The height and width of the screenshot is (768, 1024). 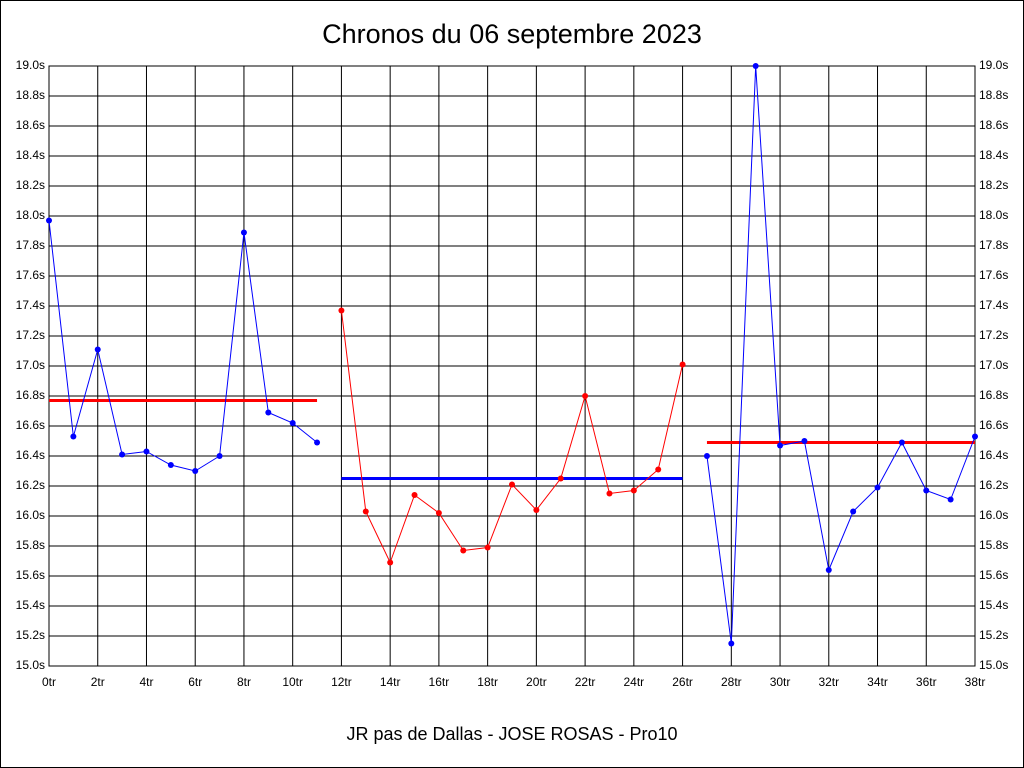 What do you see at coordinates (30, 155) in the screenshot?
I see `y-tick-label: 18.4s` at bounding box center [30, 155].